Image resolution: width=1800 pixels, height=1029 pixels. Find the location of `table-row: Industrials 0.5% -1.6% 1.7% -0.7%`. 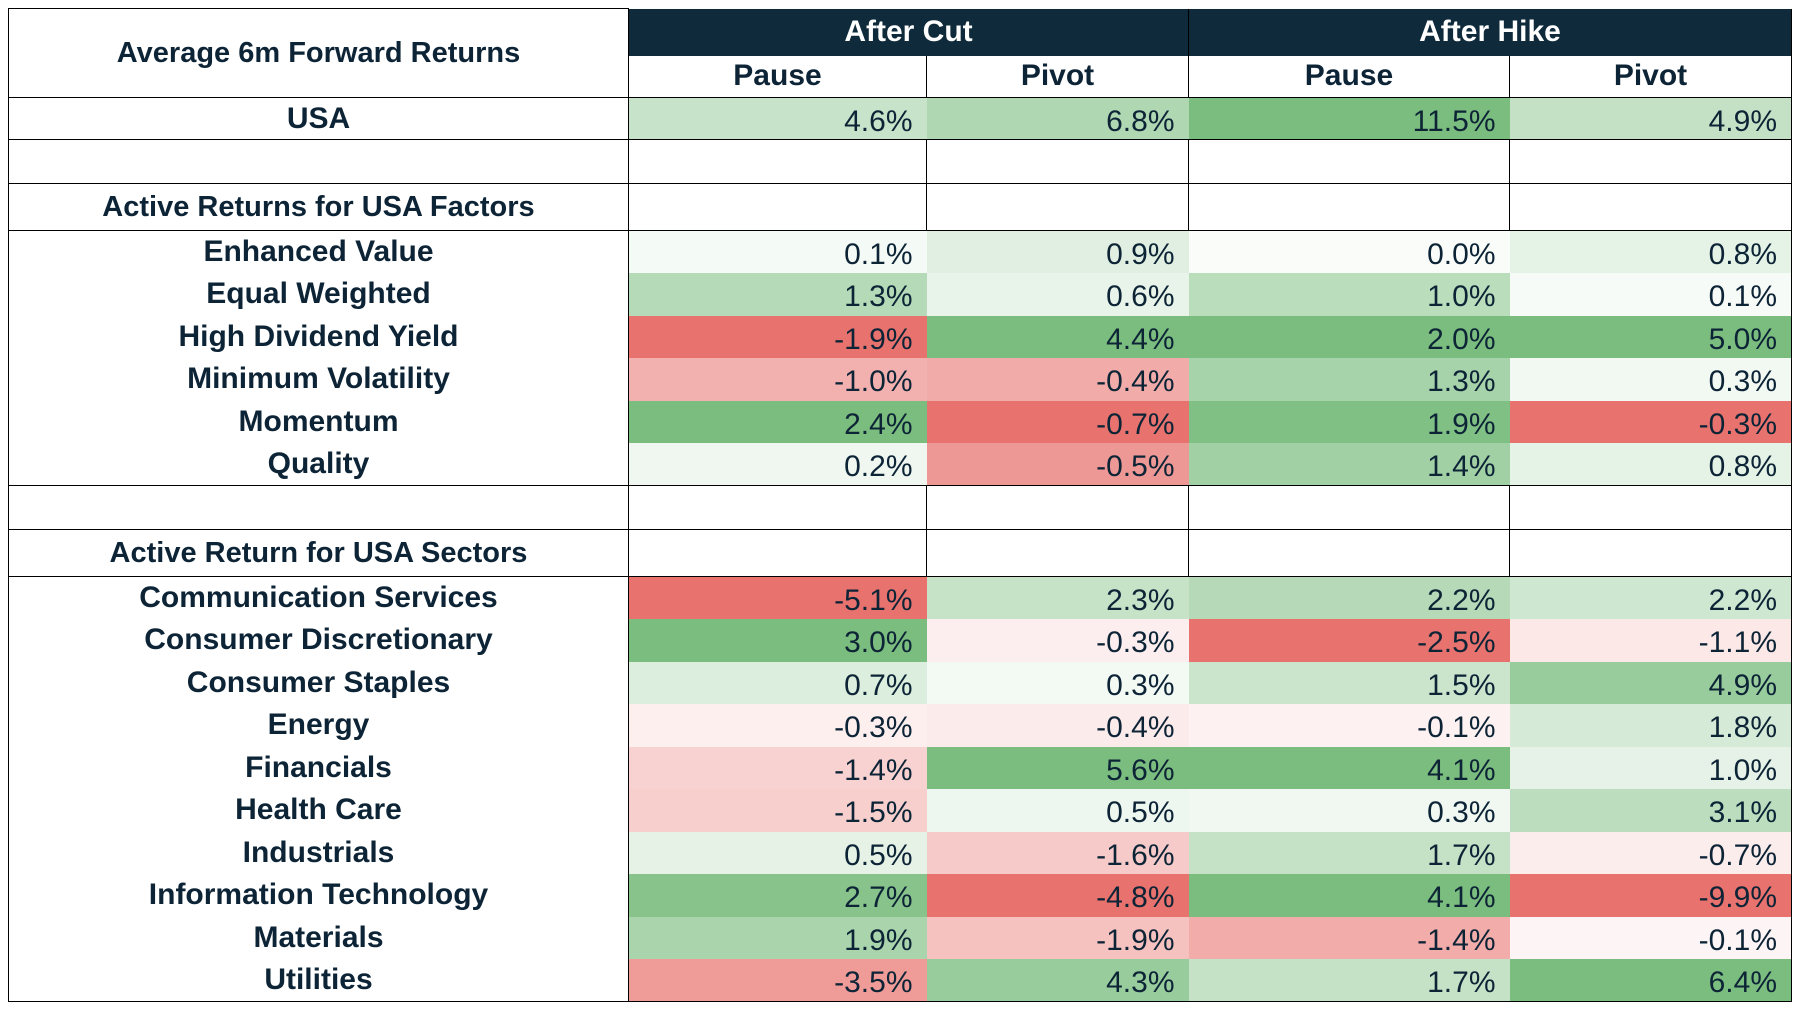

table-row: Industrials 0.5% -1.6% 1.7% -0.7% is located at coordinates (900, 852).